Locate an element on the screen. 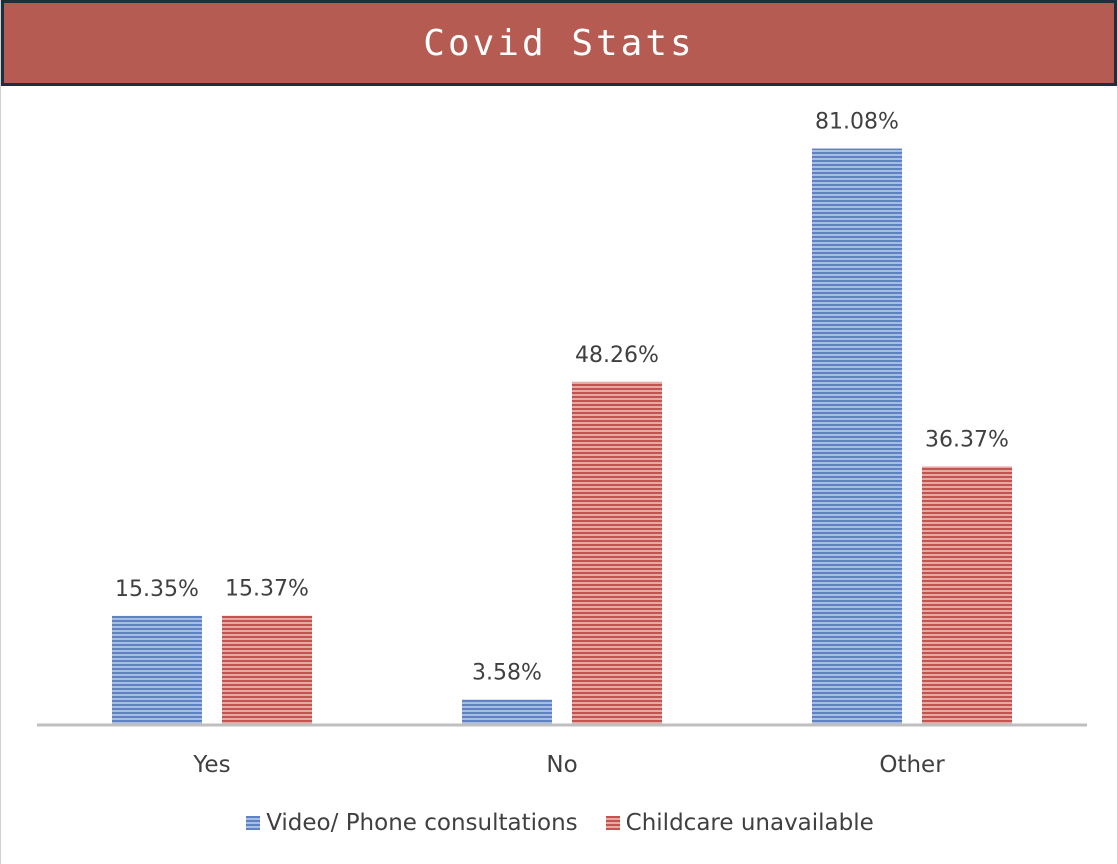  legend-label-video: Video/ Phone consultations is located at coordinates (422, 823).